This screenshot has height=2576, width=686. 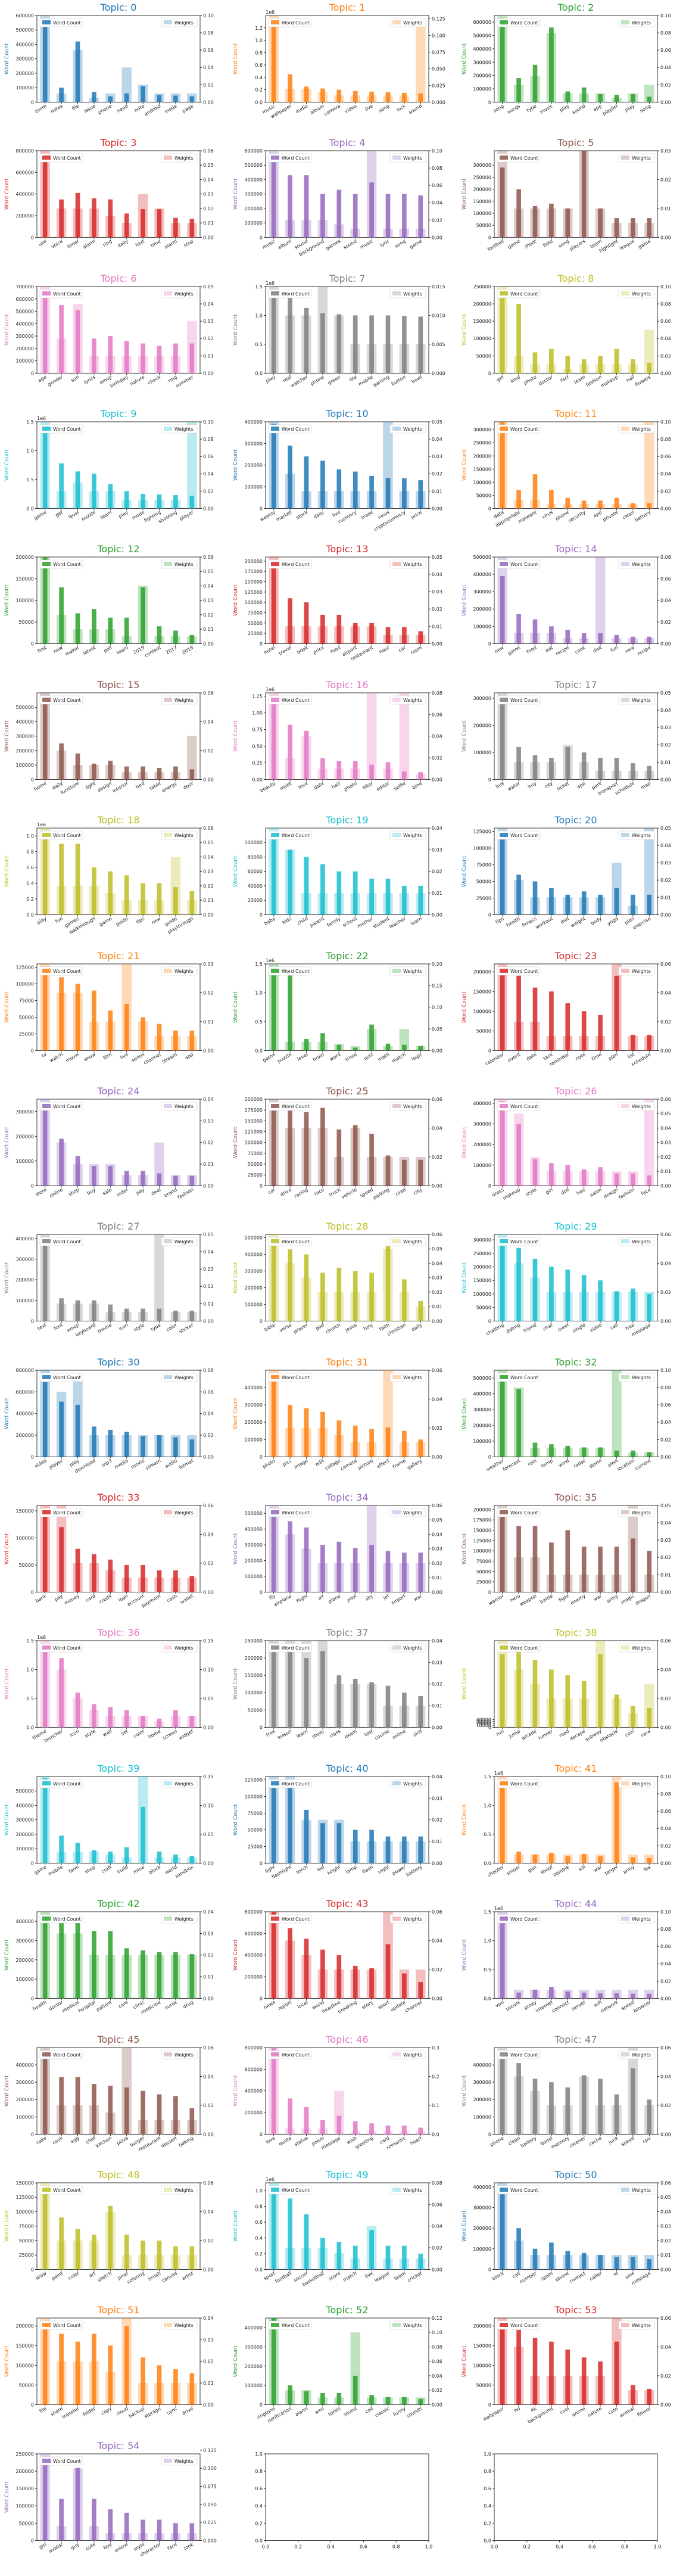 What do you see at coordinates (208, 338) in the screenshot?
I see `y2-tick-label: 0.02` at bounding box center [208, 338].